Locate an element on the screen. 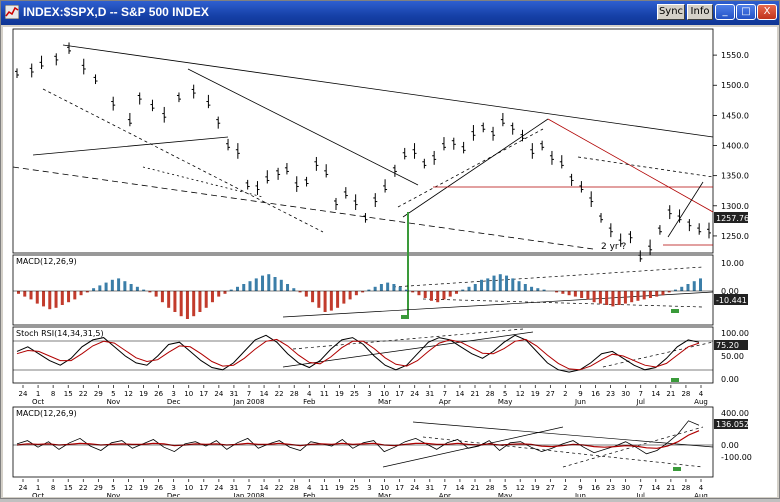 The width and height of the screenshot is (780, 502). svg-text: 22 is located at coordinates (279, 394).